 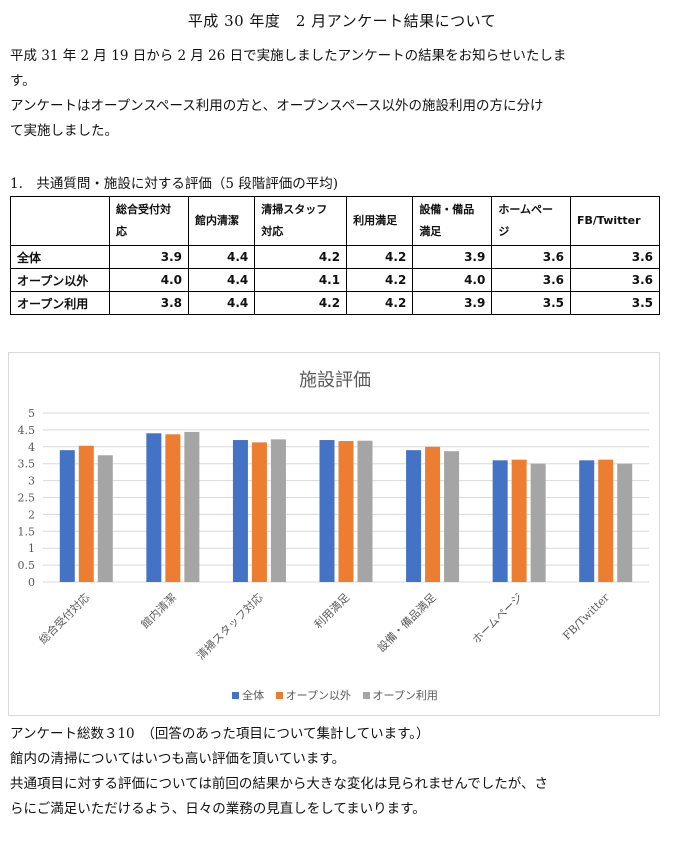 I want to click on x-tick-label: 清掃スタッフ対応, so click(x=229, y=626).